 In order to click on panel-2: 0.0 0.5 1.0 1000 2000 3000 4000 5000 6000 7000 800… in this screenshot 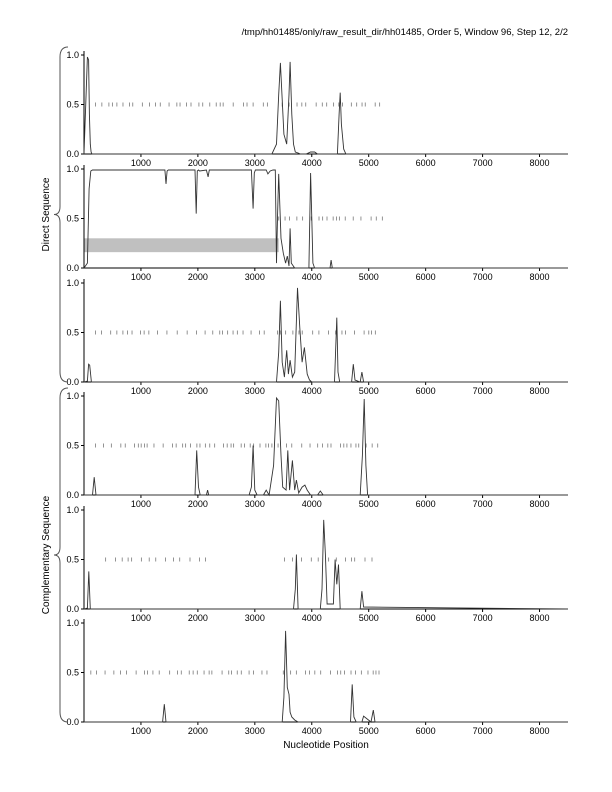, I will do `click(317, 223)`.